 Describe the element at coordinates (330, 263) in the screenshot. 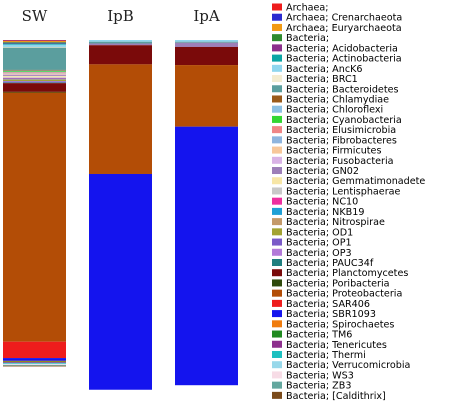

I see `legend-label: Bacteria; PAUC34f` at that location.